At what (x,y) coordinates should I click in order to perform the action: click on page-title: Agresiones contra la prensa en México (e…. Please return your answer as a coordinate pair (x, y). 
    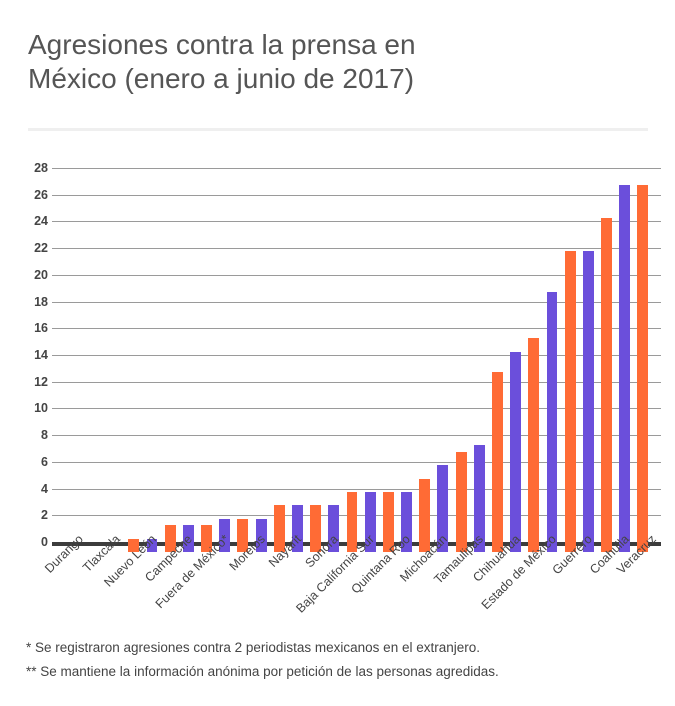
    Looking at the image, I should click on (222, 61).